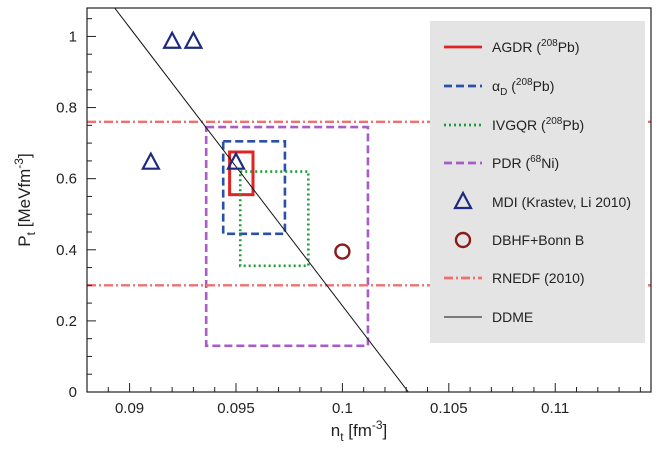 This screenshot has height=451, width=664. Describe the element at coordinates (538, 240) in the screenshot. I see `legend-label-5: DBHF+Bonn B` at that location.